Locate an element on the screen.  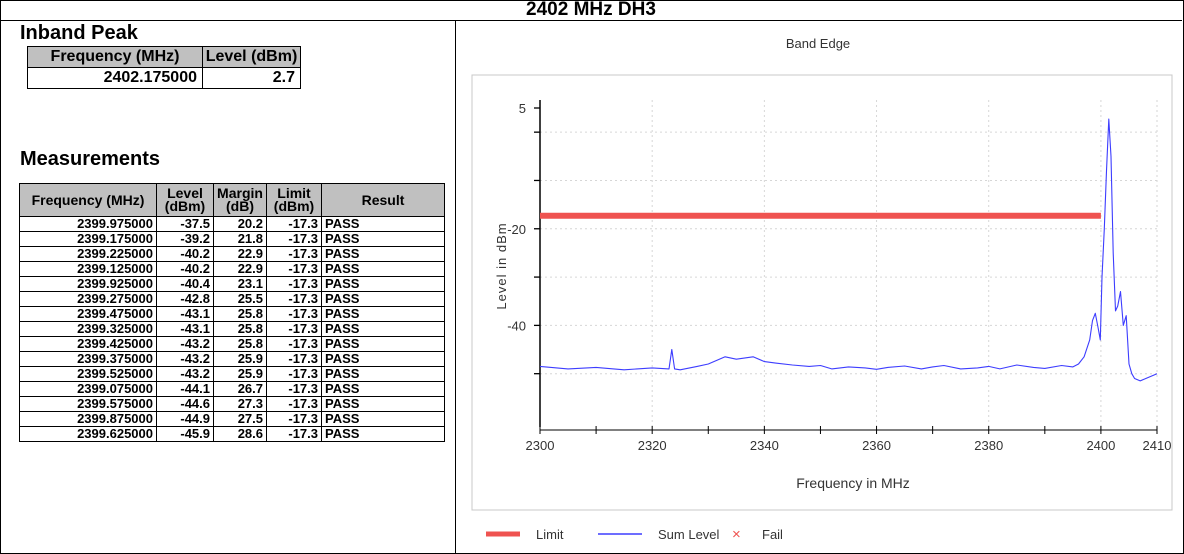
table-row: 2399.275000 -42.8 25.5 -17.3 PASS is located at coordinates (232, 299).